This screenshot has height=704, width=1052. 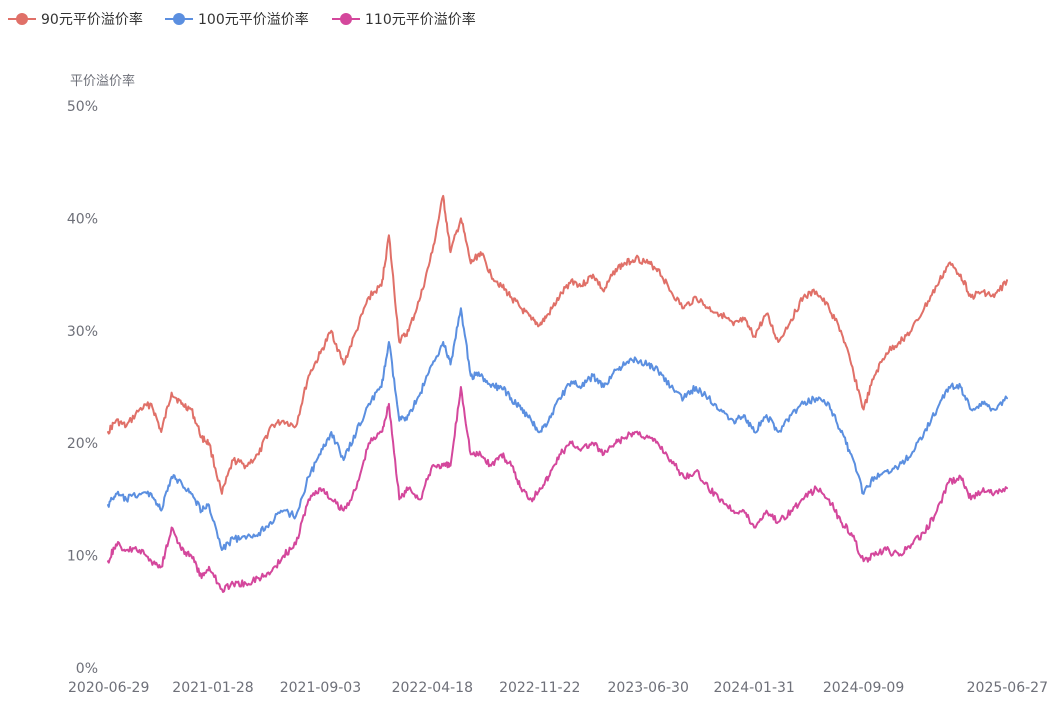 What do you see at coordinates (432, 688) in the screenshot?
I see `x-tick-label: 2022-04-18` at bounding box center [432, 688].